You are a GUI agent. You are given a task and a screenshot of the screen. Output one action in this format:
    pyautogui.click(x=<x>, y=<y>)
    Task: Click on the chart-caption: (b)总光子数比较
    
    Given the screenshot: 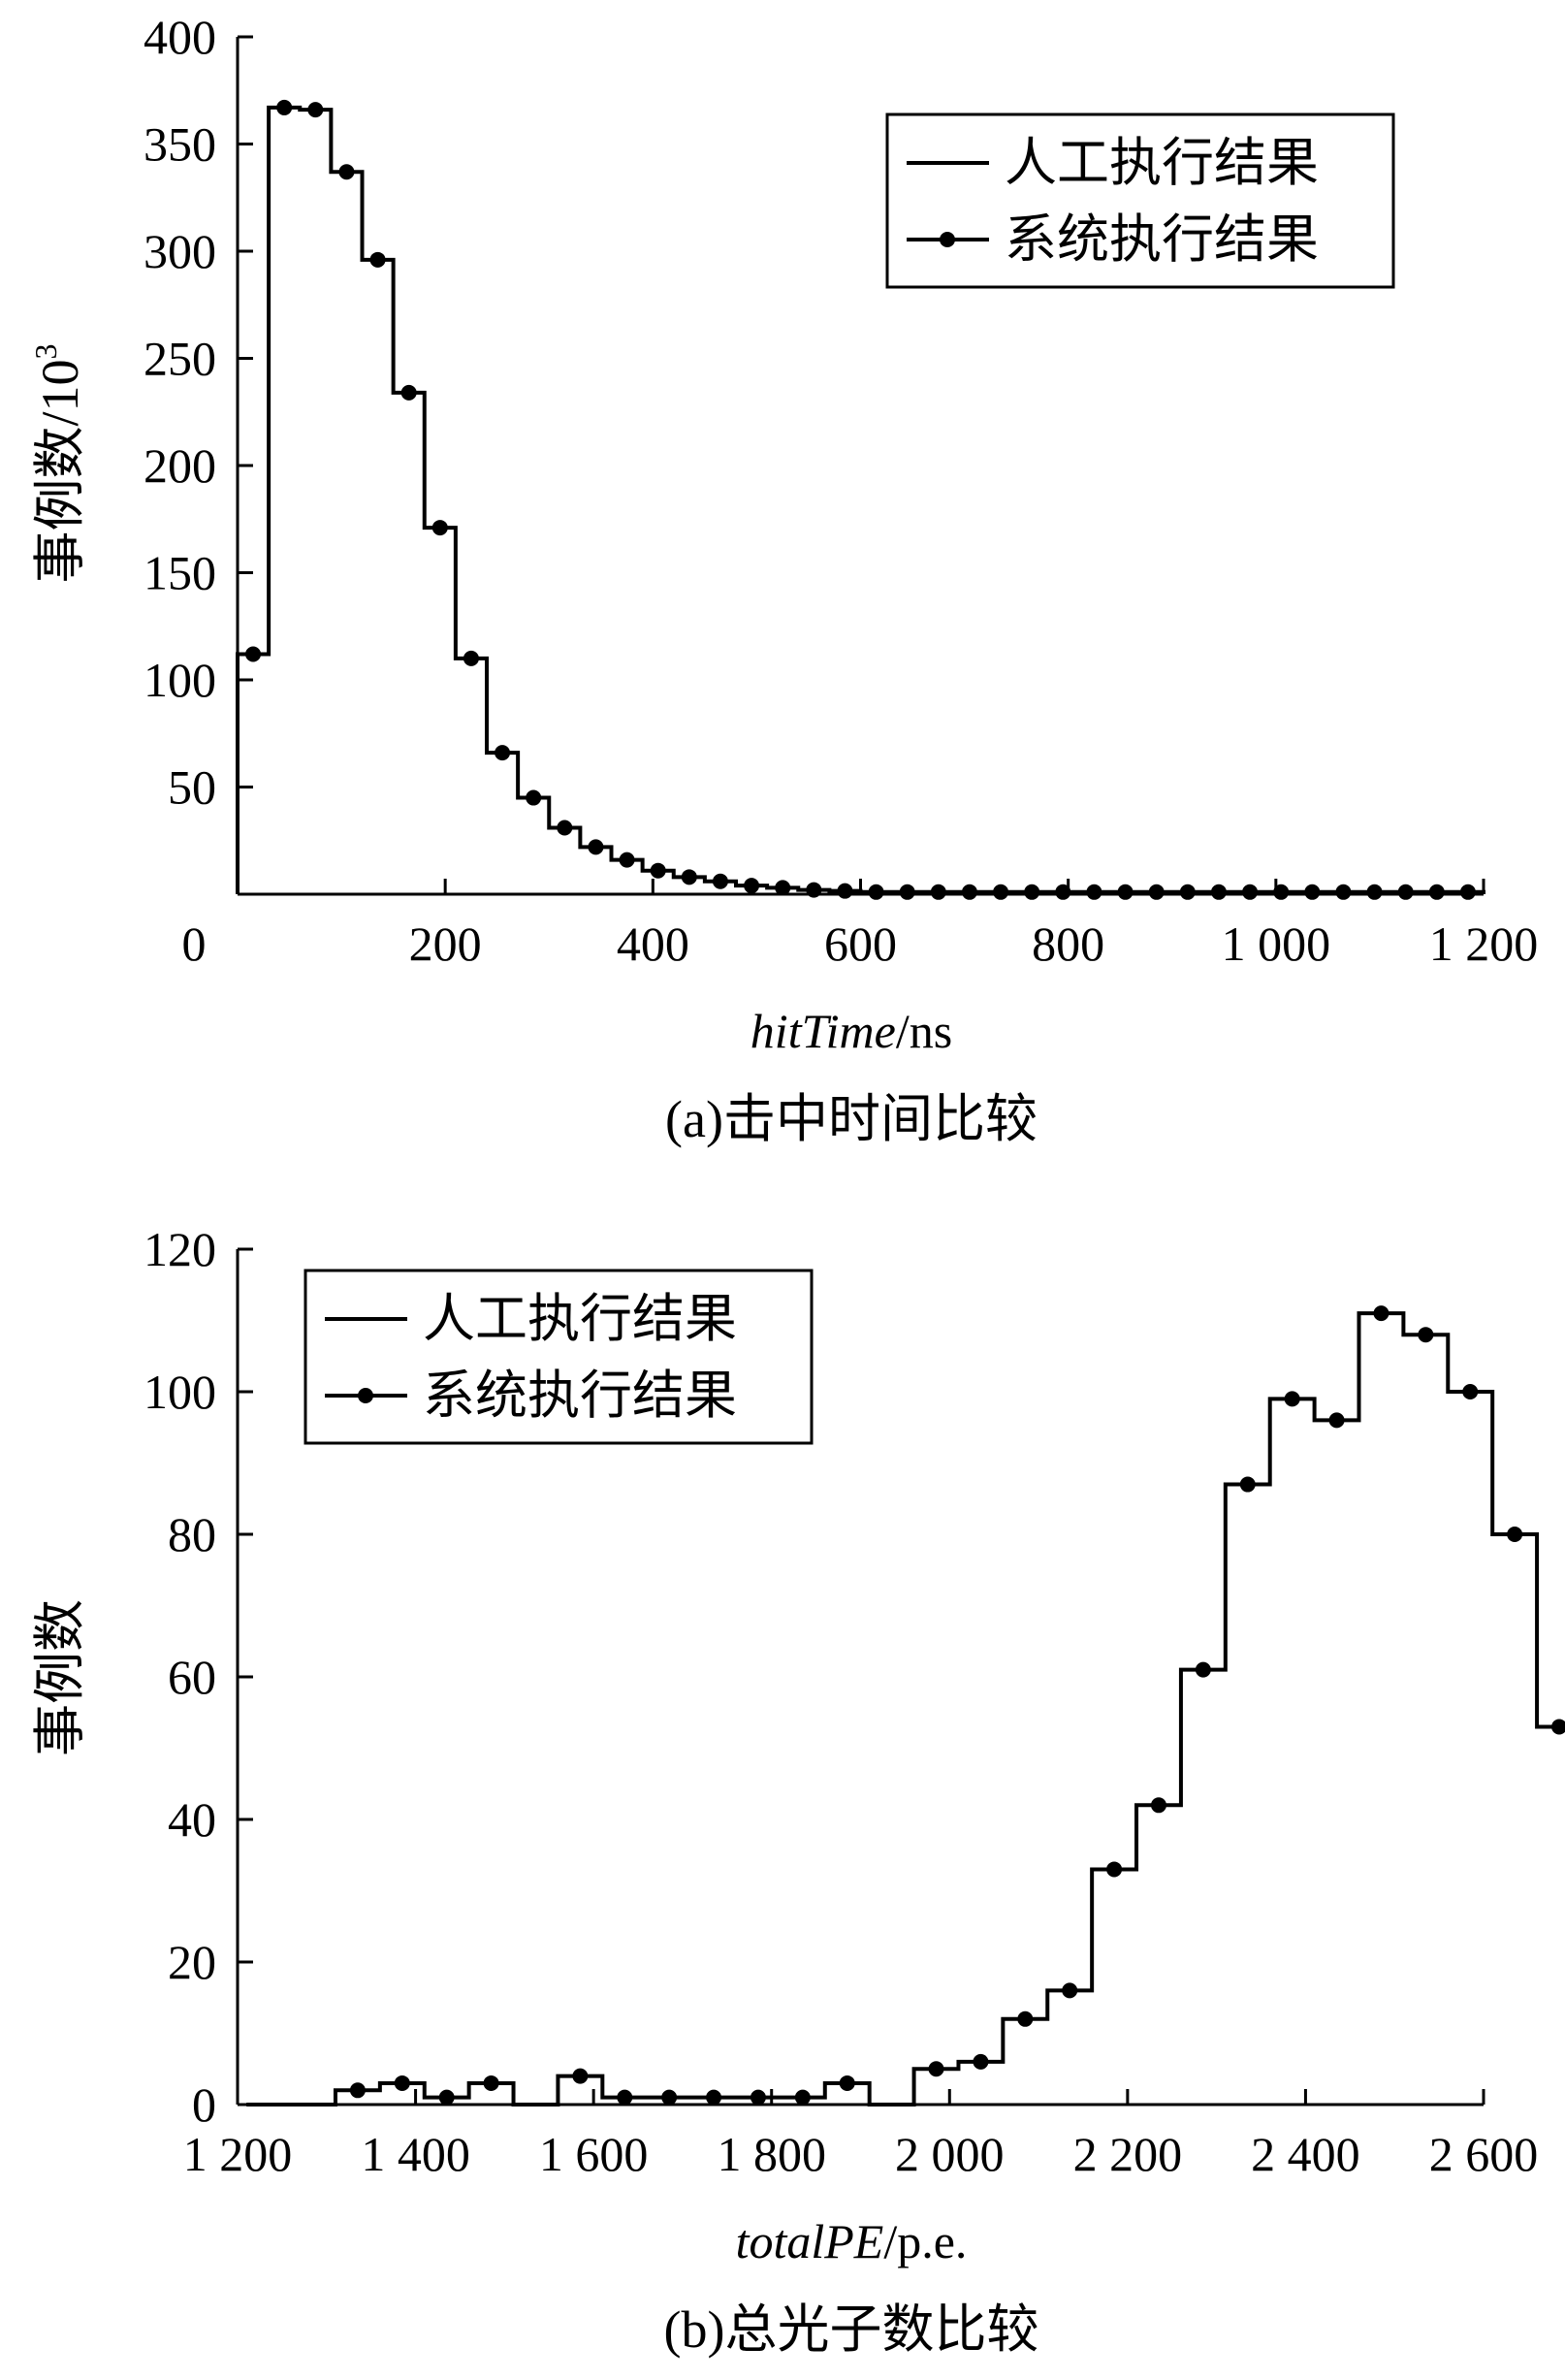 What is the action you would take?
    pyautogui.click(x=852, y=2329)
    